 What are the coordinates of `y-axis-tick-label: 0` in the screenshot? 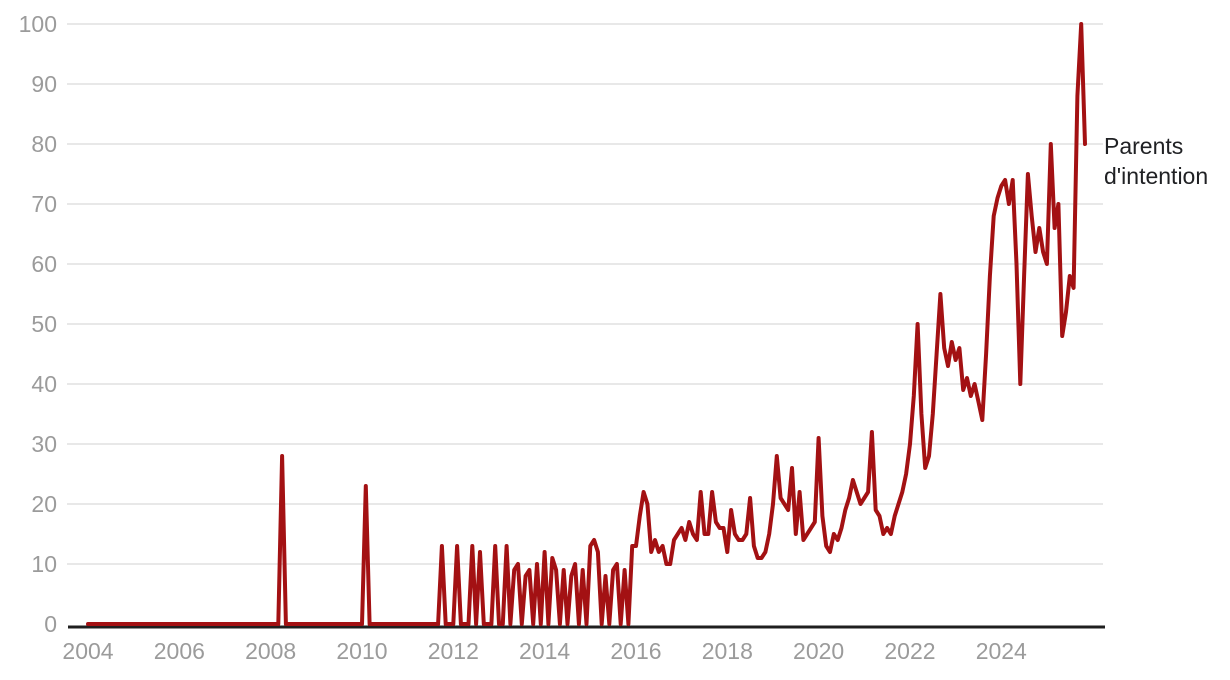 It's located at (50, 624).